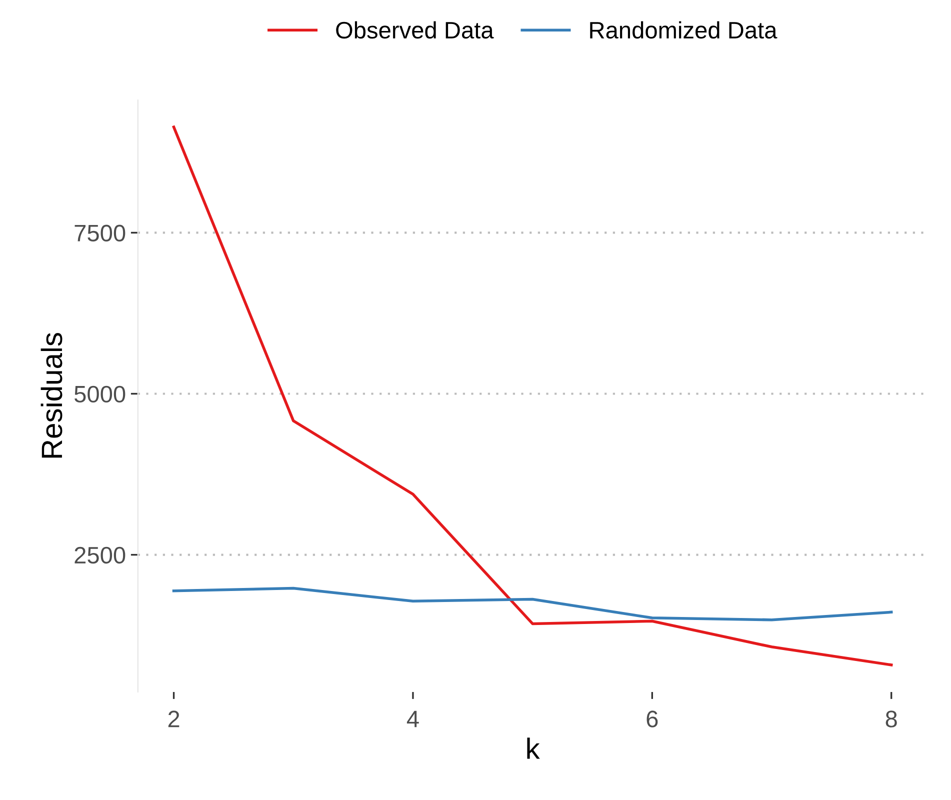 Image resolution: width=951 pixels, height=800 pixels. Describe the element at coordinates (412, 719) in the screenshot. I see `x-tick-label: 4` at that location.